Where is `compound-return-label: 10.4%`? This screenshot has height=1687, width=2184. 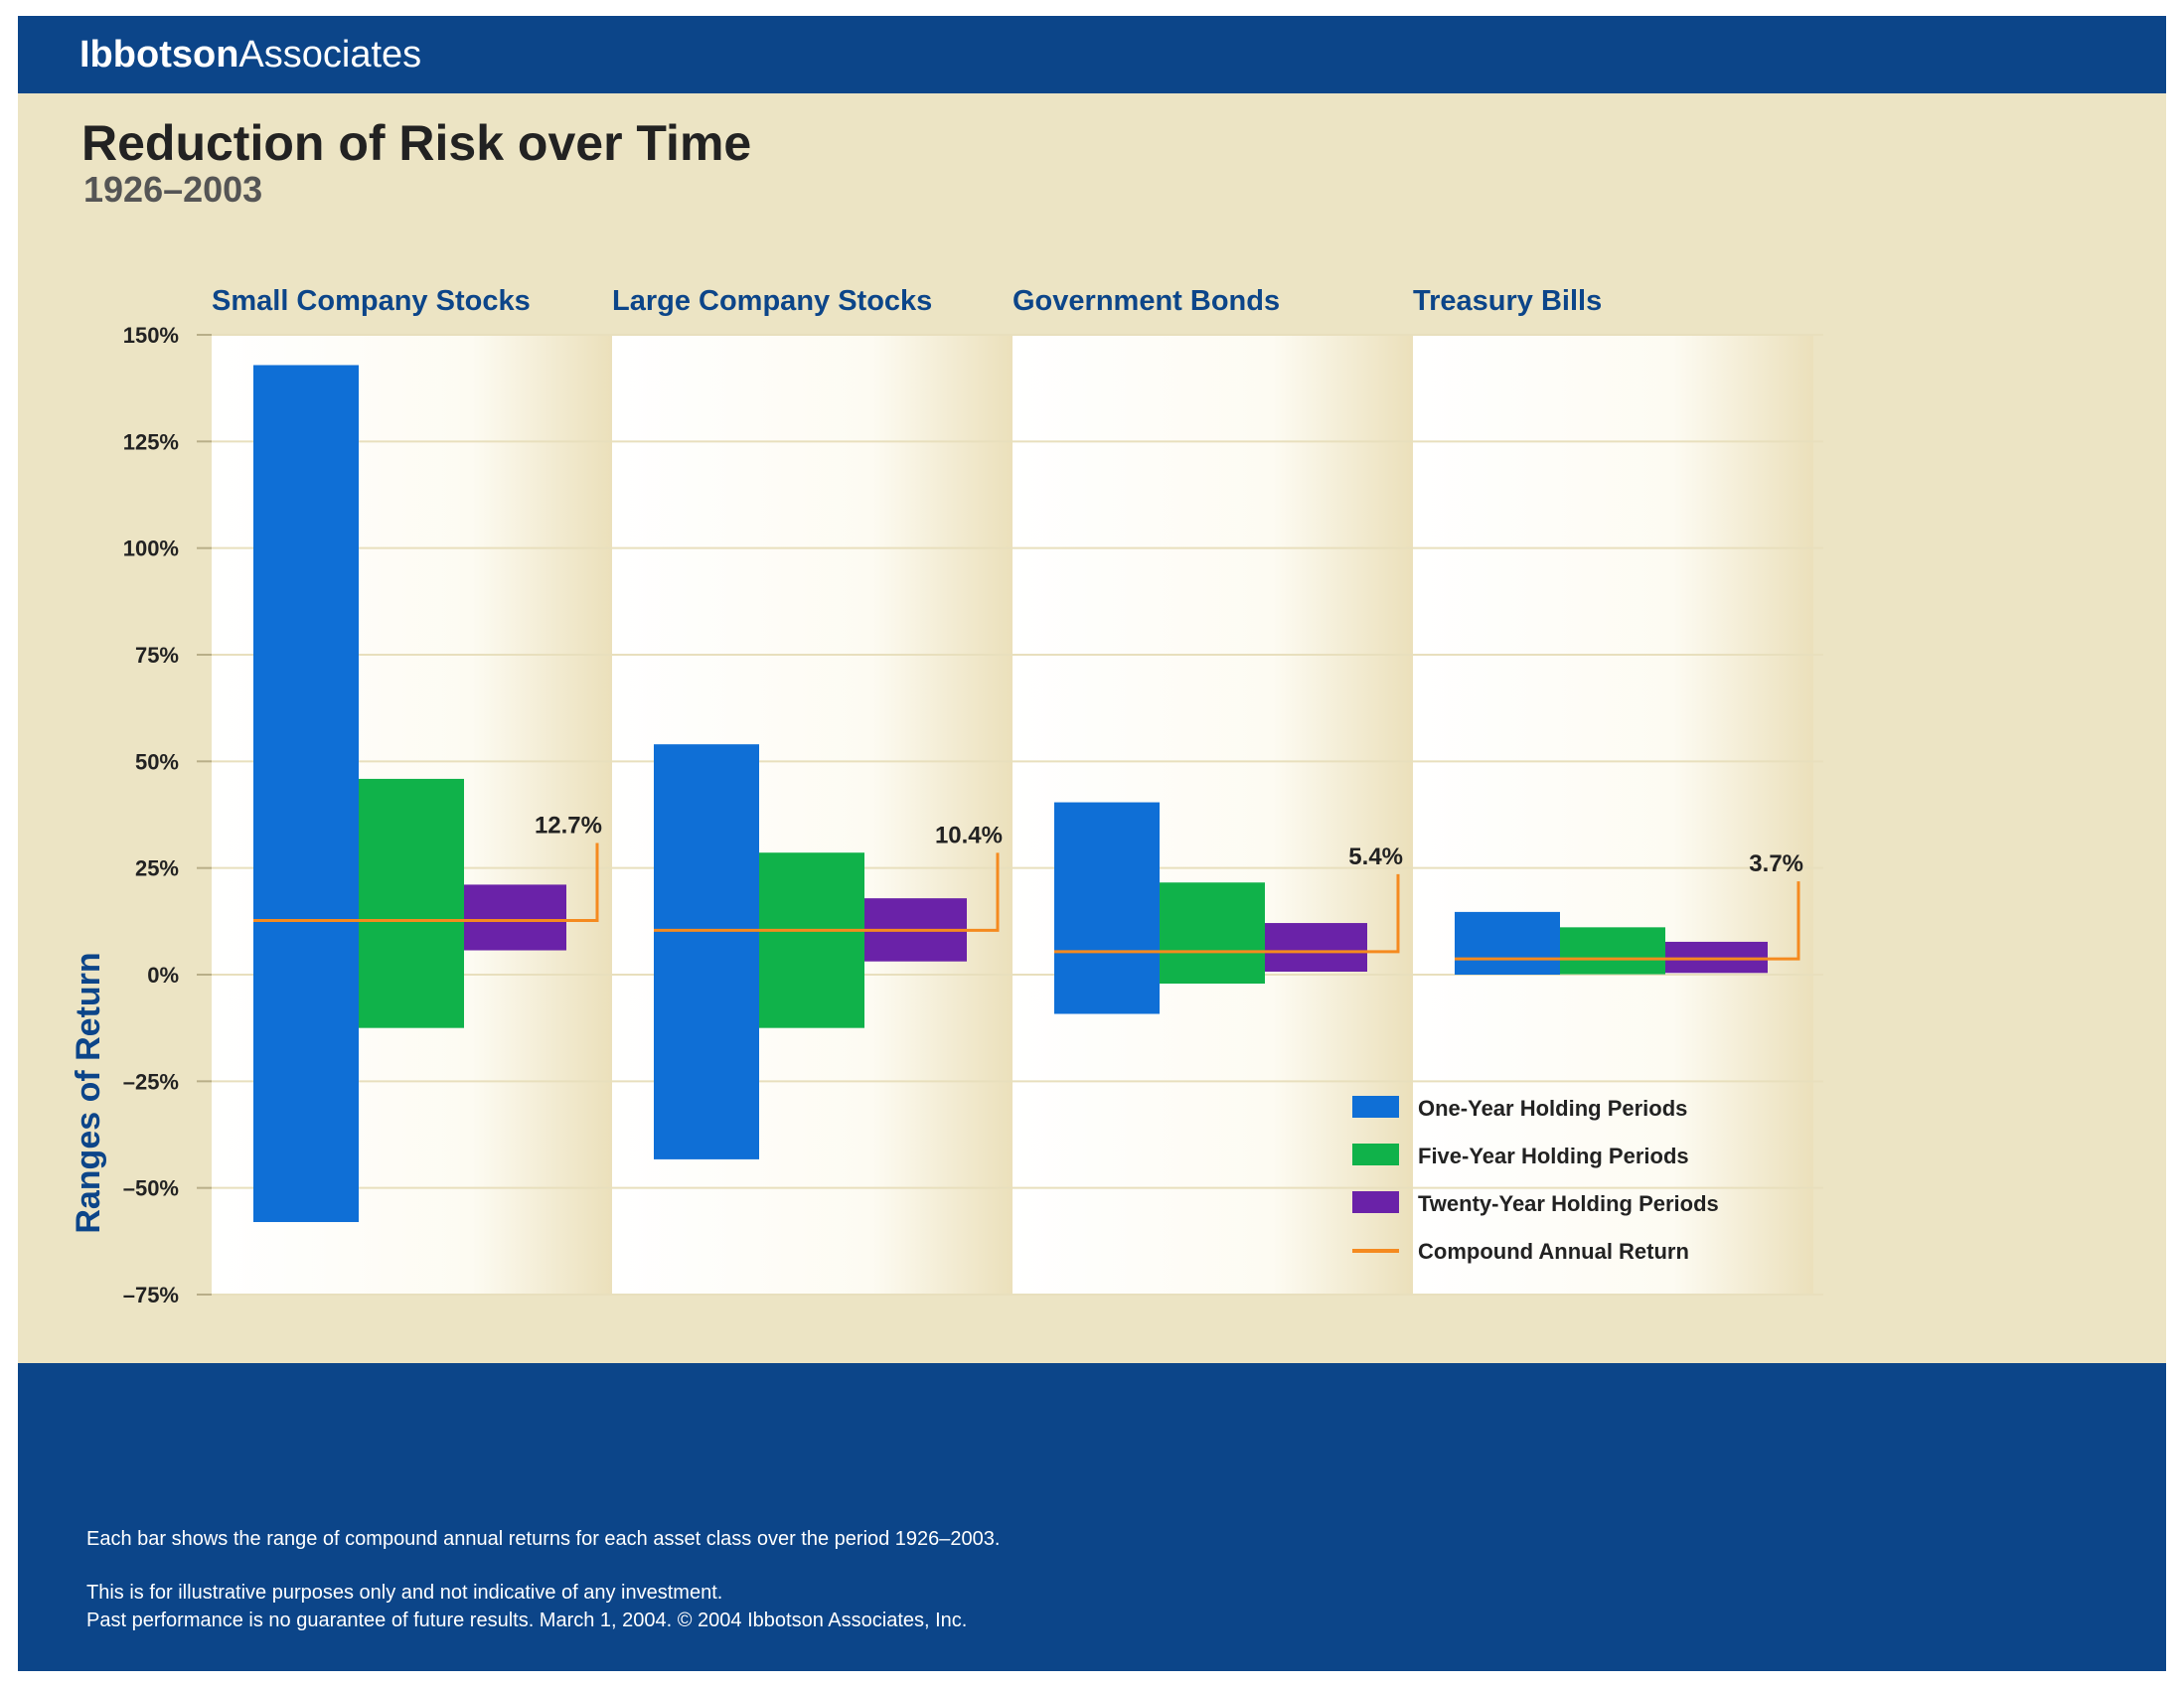
compound-return-label: 10.4% is located at coordinates (969, 835).